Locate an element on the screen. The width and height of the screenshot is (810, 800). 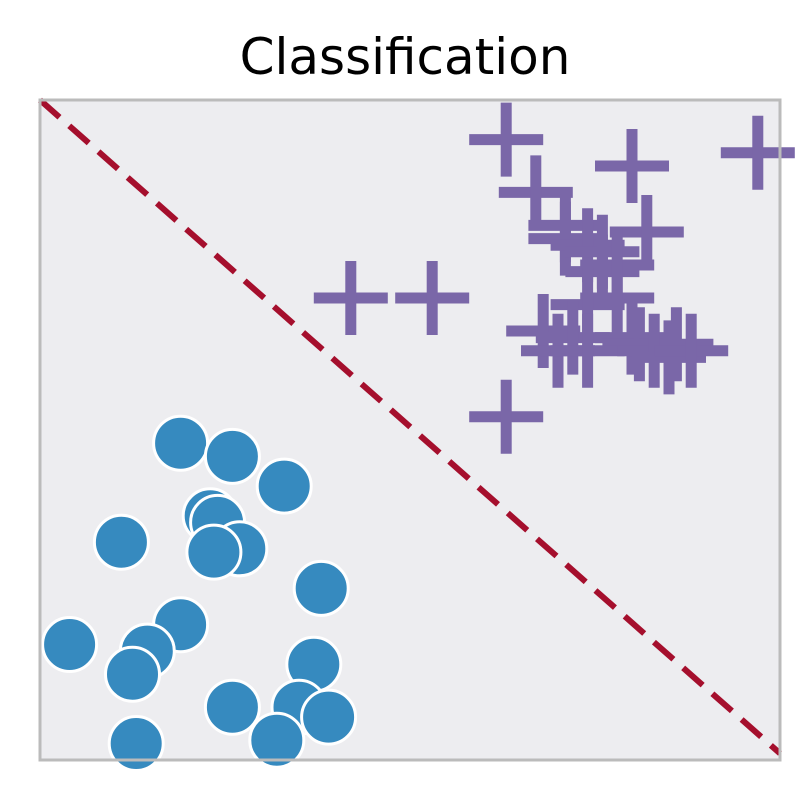
chart-title: Classification is located at coordinates (405, 57).